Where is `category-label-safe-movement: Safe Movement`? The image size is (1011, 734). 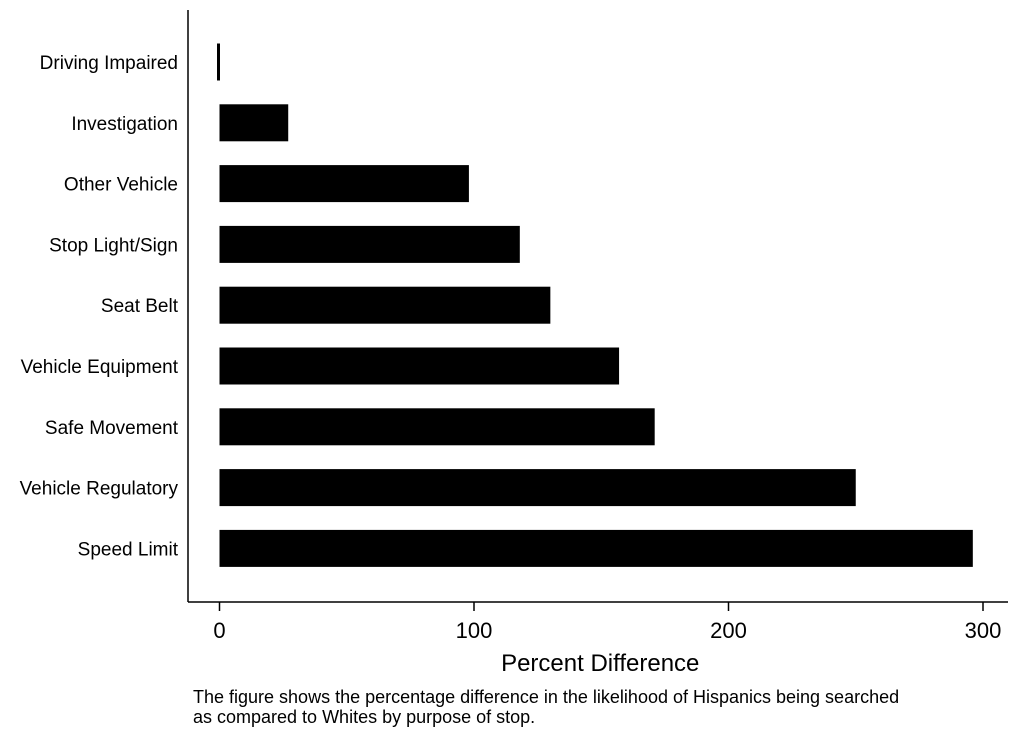
category-label-safe-movement: Safe Movement is located at coordinates (112, 428).